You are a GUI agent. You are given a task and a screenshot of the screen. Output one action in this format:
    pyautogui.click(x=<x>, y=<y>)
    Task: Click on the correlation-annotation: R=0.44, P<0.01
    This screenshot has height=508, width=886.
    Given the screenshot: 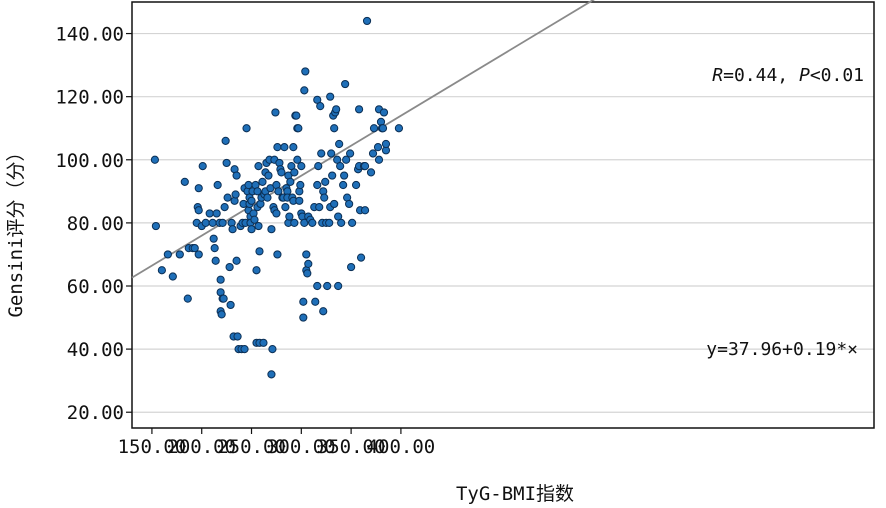 What is the action you would take?
    pyautogui.click(x=788, y=75)
    